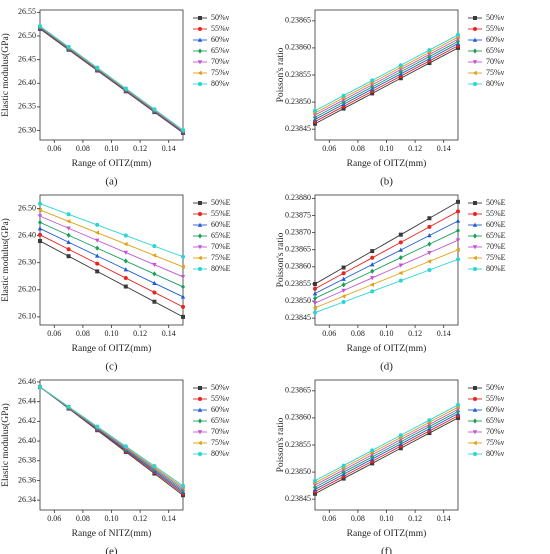 This screenshot has height=554, width=550. What do you see at coordinates (386, 367) in the screenshot?
I see `panel-label: (d)` at bounding box center [386, 367].